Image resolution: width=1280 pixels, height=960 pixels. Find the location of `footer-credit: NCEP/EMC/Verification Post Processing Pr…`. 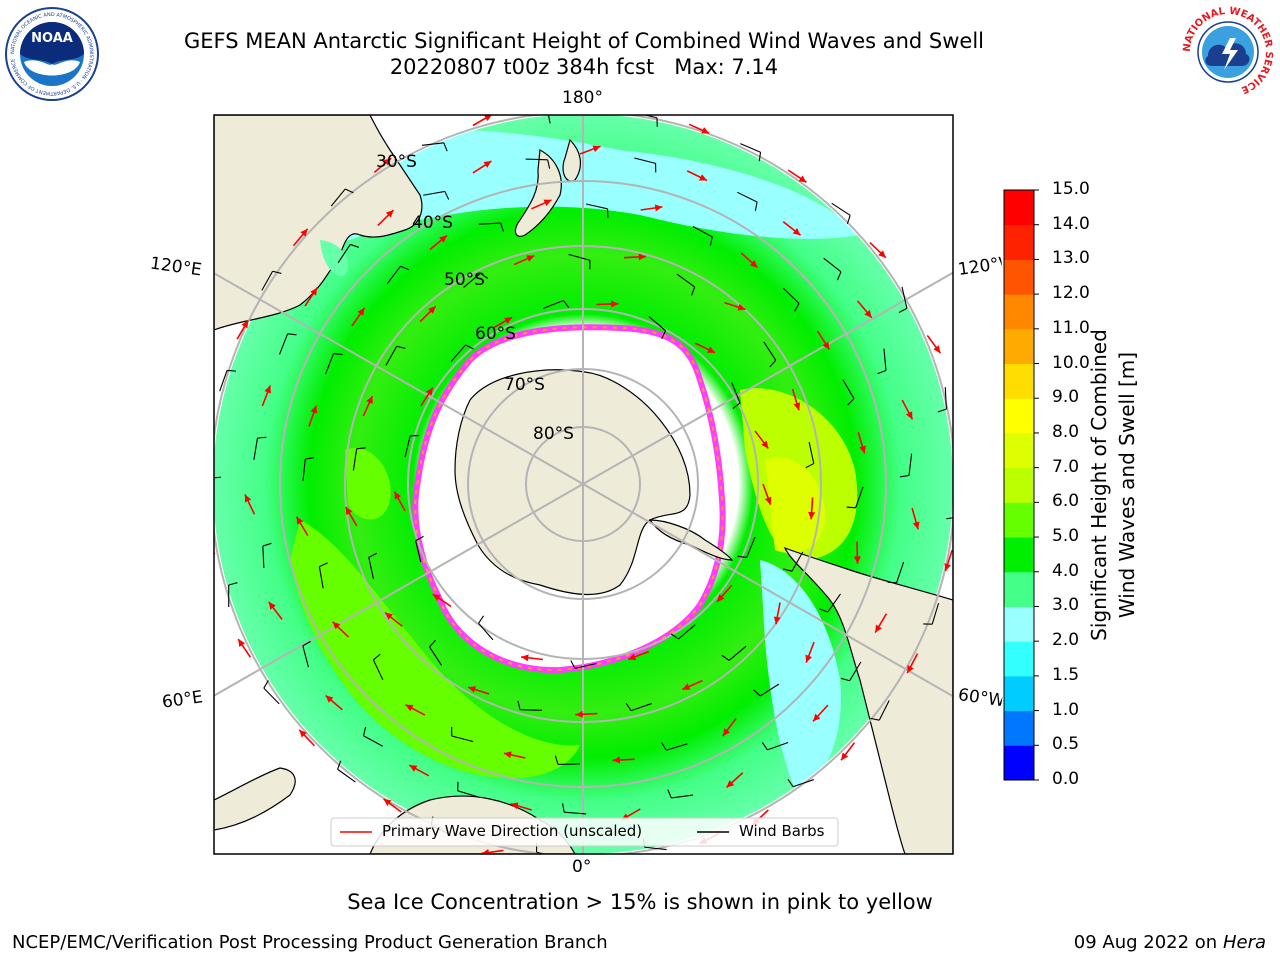

footer-credit: NCEP/EMC/Verification Post Processing Pr… is located at coordinates (310, 942).